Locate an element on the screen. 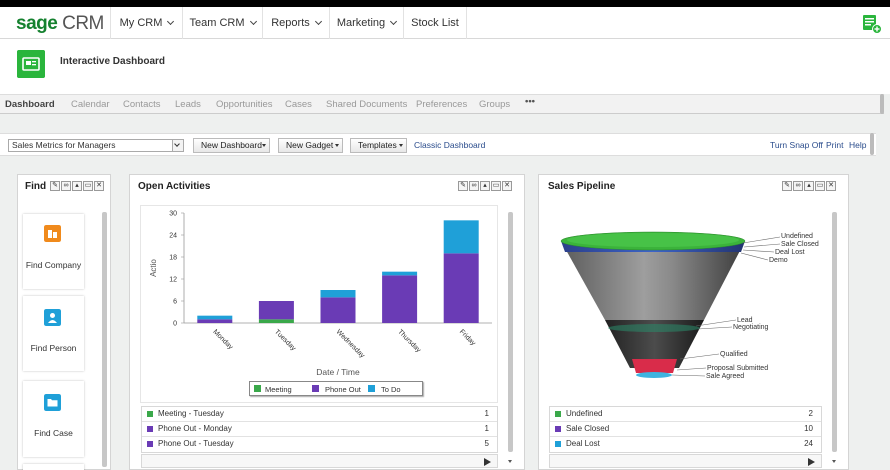 This screenshot has height=470, width=890. tab-groups: Groups is located at coordinates (495, 104).